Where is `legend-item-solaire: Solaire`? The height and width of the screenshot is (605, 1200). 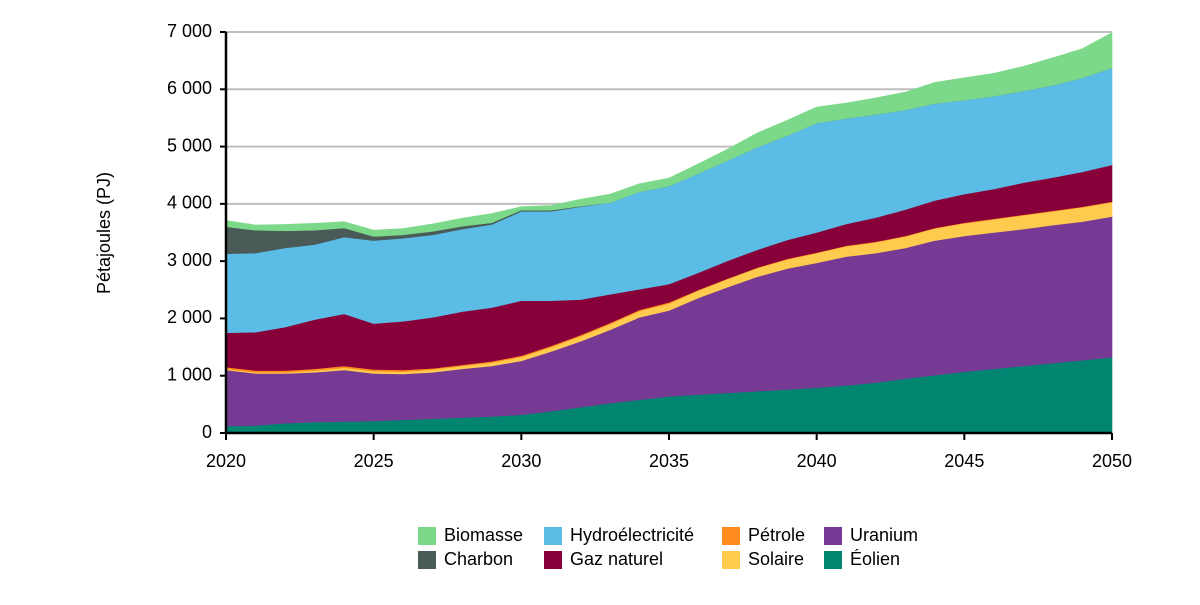
legend-item-solaire: Solaire is located at coordinates (763, 559).